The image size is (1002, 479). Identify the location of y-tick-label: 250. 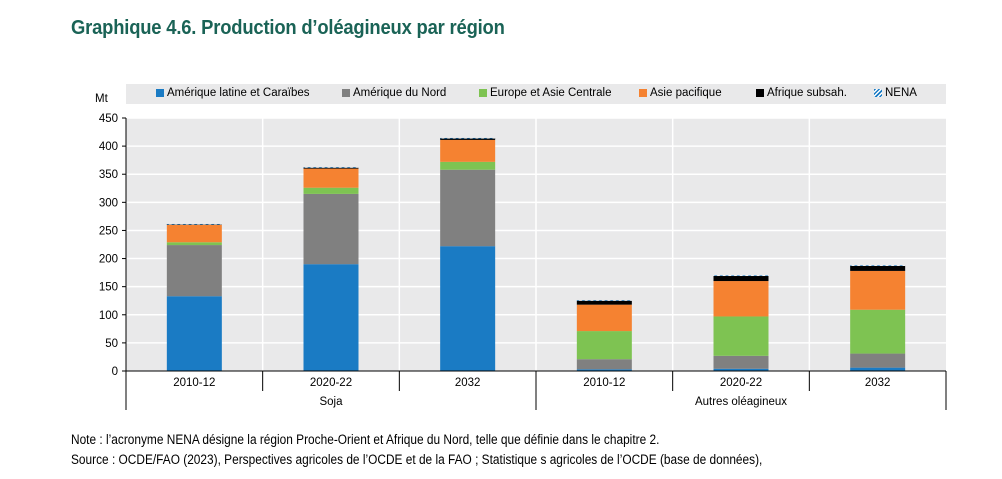
(108, 231).